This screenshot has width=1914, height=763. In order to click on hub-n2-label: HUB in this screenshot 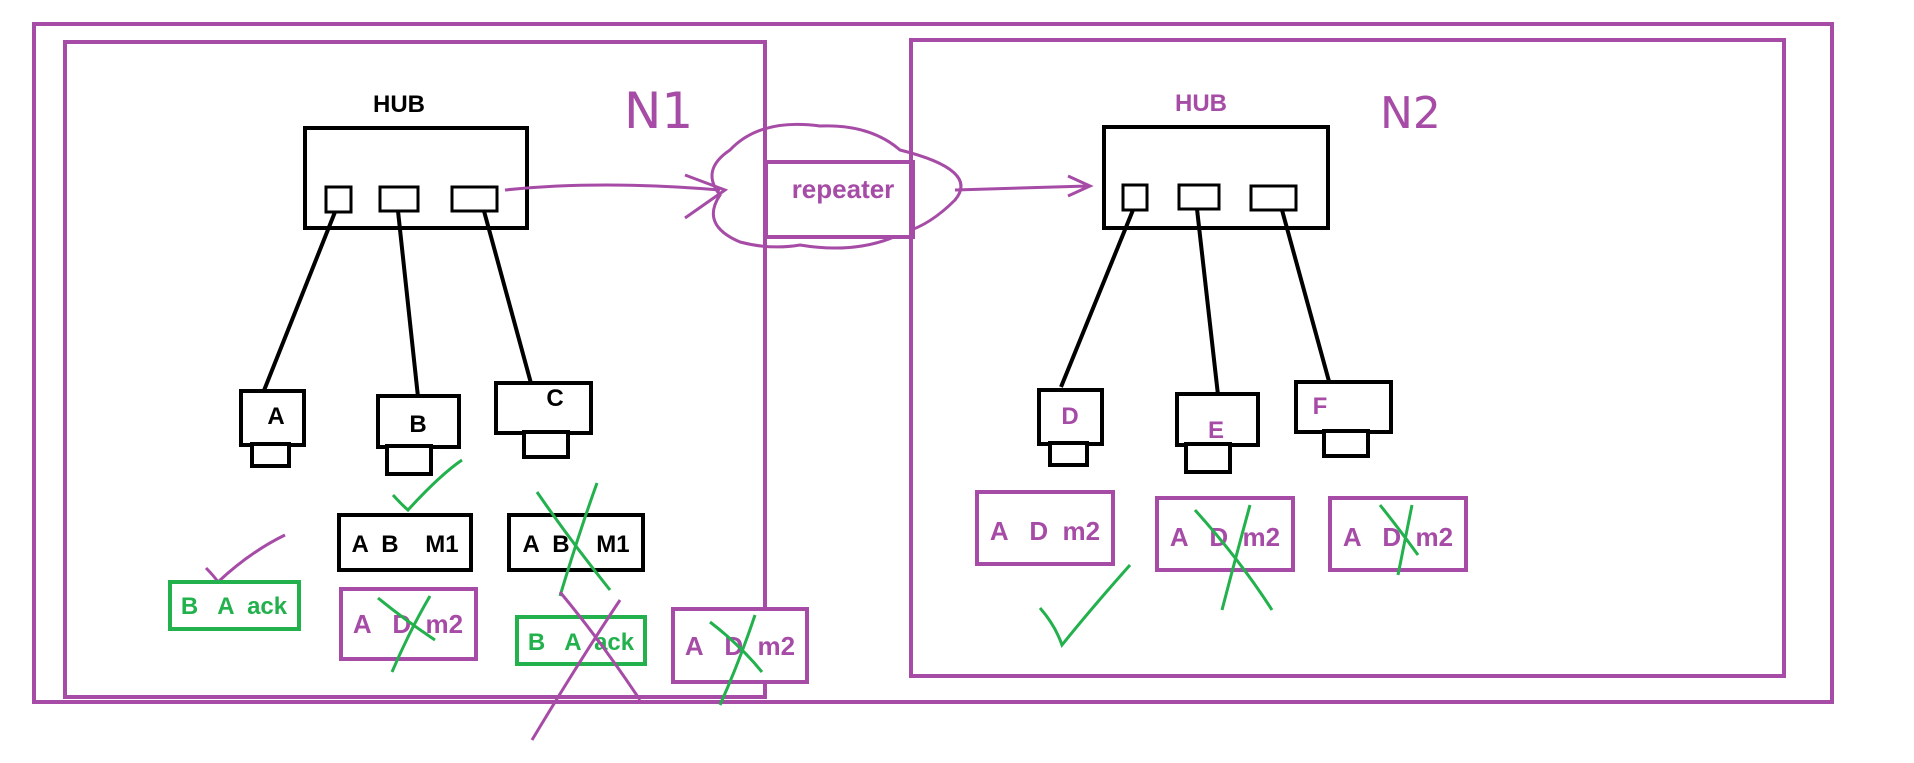, I will do `click(1201, 103)`.